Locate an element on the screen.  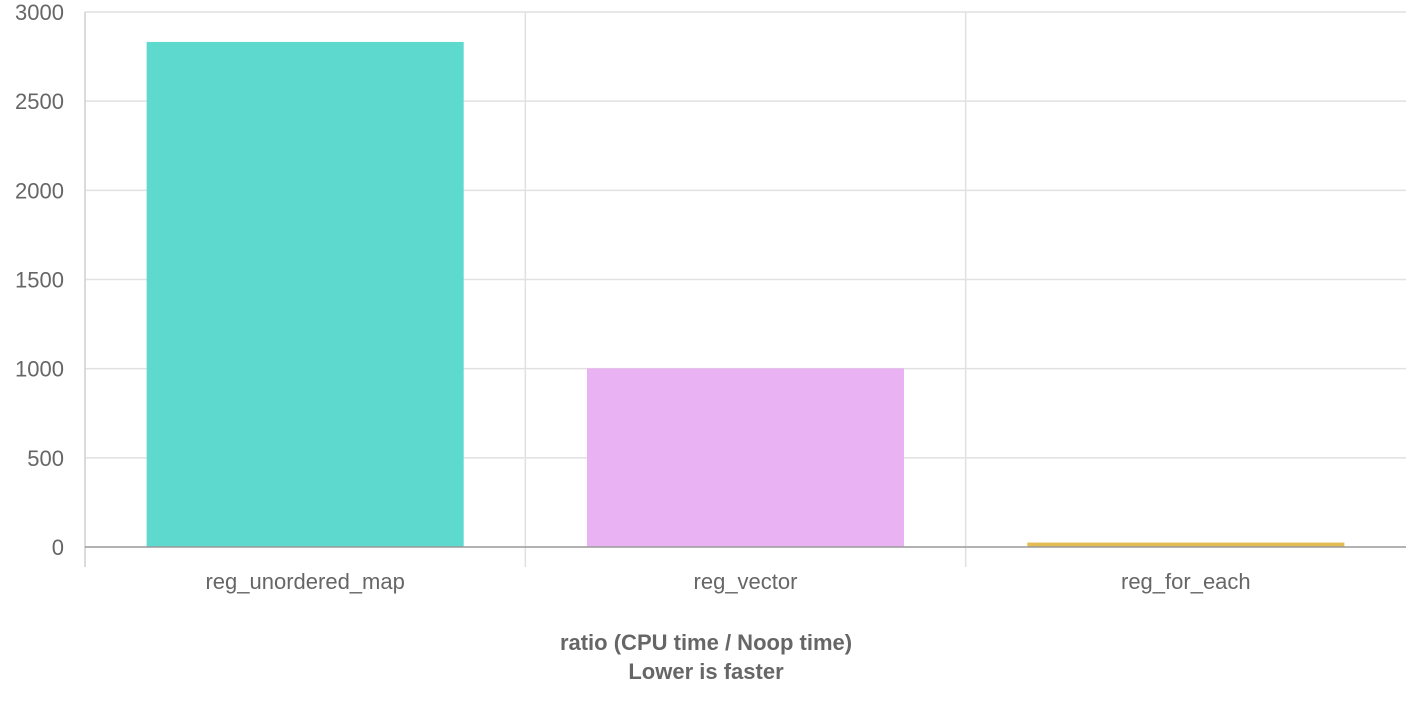
y-tick-label: 3000 is located at coordinates (39, 12).